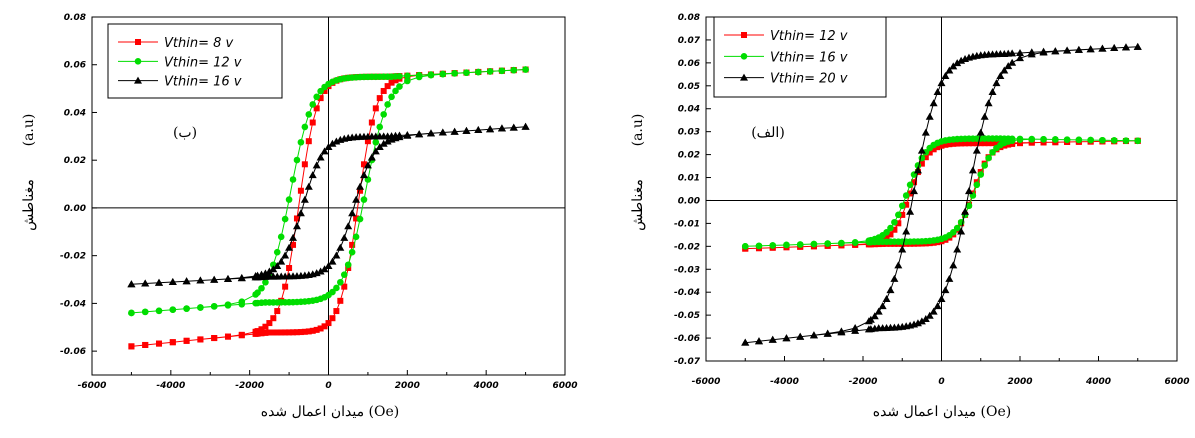 This screenshot has height=438, width=1195. Describe the element at coordinates (75, 18) in the screenshot. I see `y-tick-label: 0.08` at that location.